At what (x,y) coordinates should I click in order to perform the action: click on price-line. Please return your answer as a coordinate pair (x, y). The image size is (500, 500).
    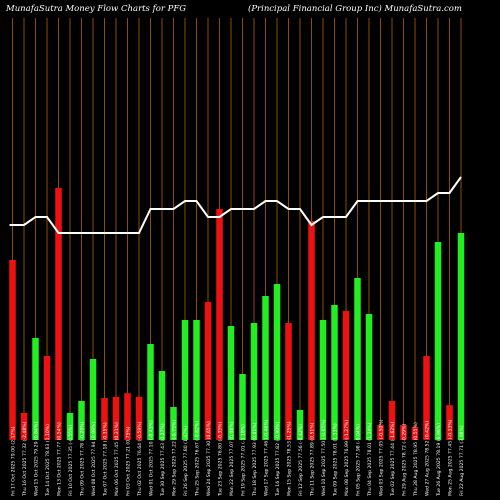
    Looking at the image, I should click on (235, 205).